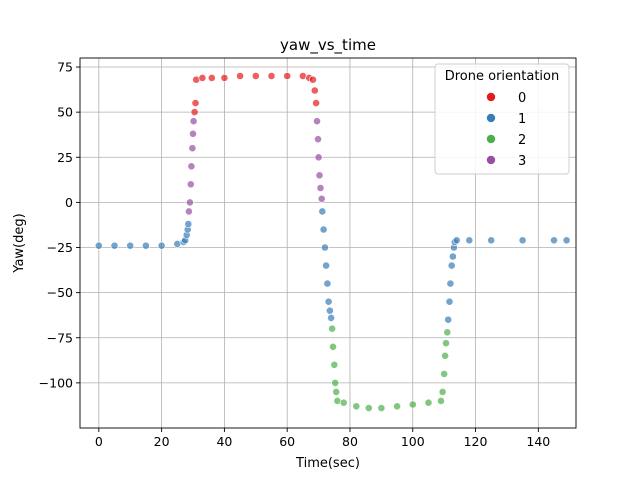 Image resolution: width=640 pixels, height=484 pixels. What do you see at coordinates (69, 202) in the screenshot?
I see `y-tick-label: 0` at bounding box center [69, 202].